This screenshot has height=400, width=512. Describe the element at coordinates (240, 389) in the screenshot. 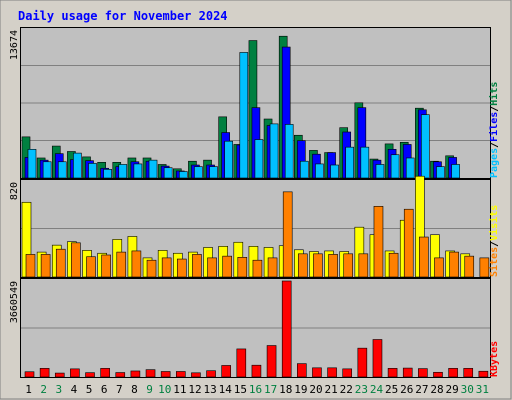

I see `x-tick-label-day-15: 15` at that location.